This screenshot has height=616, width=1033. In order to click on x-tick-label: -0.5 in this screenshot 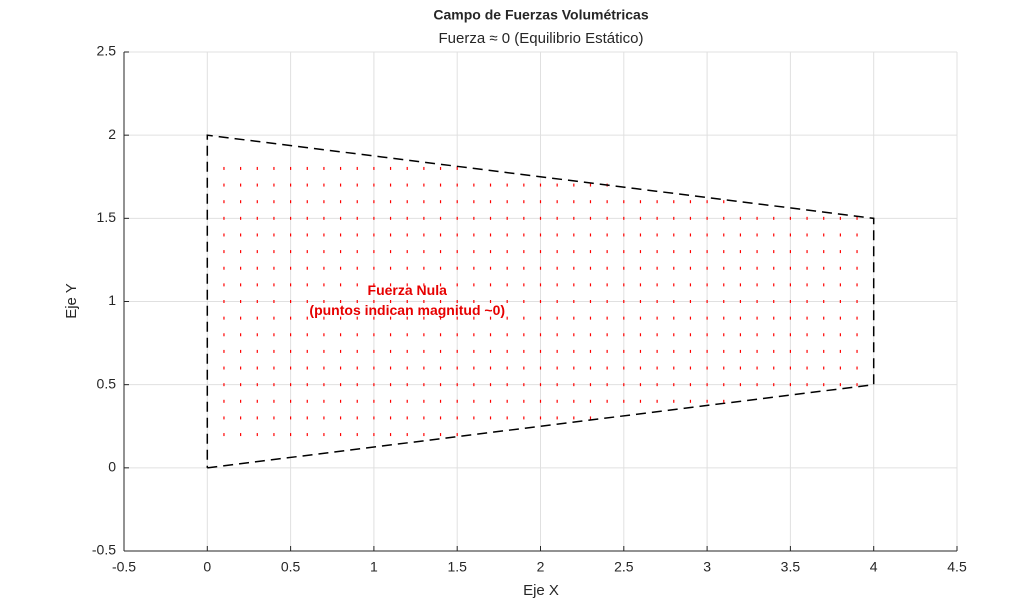, I will do `click(124, 567)`.